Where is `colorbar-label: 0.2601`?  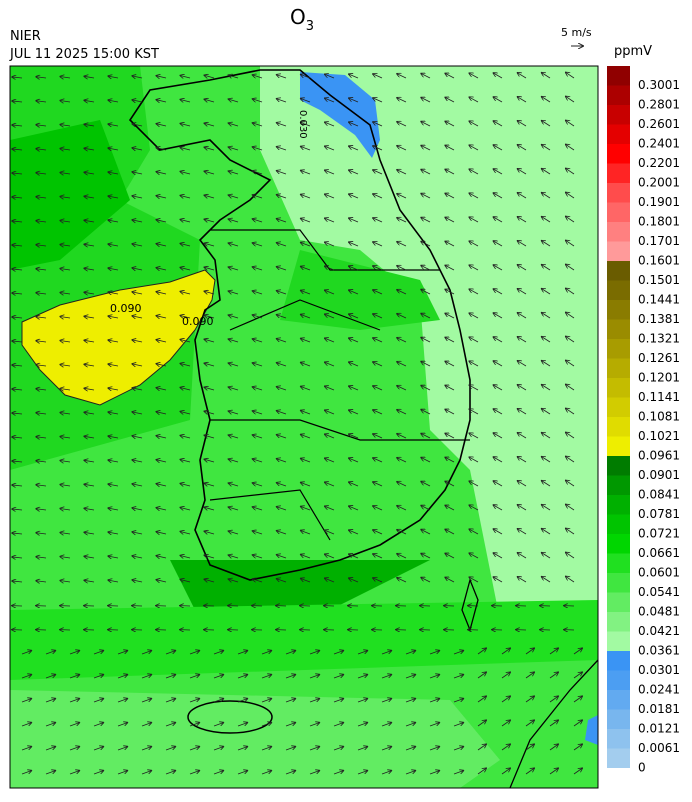 colorbar-label: 0.2601 is located at coordinates (659, 124).